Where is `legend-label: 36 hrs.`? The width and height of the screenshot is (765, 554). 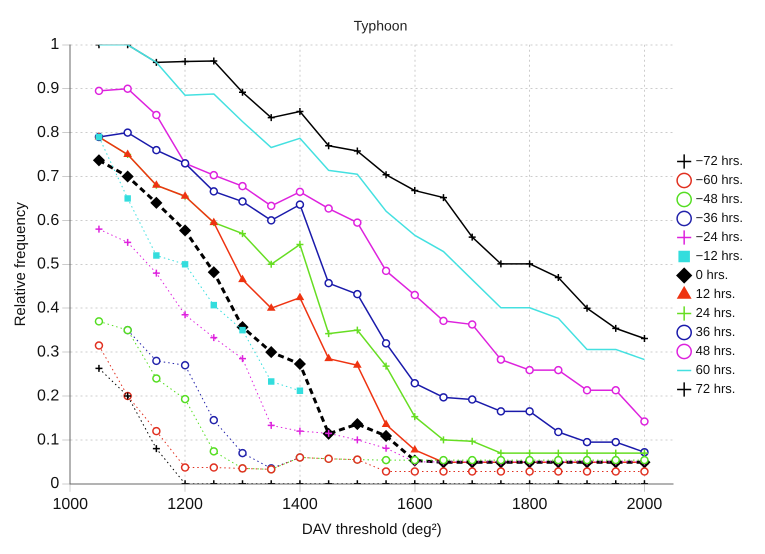 legend-label: 36 hrs. is located at coordinates (716, 332).